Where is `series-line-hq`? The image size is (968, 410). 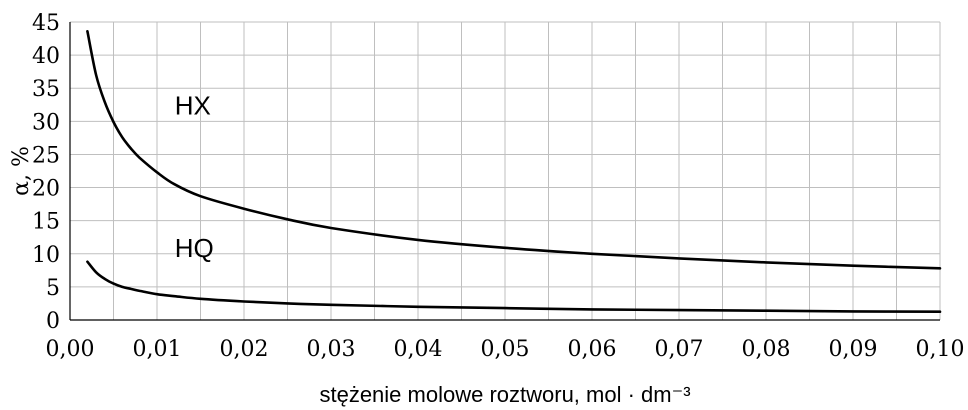
series-line-hq is located at coordinates (514, 286).